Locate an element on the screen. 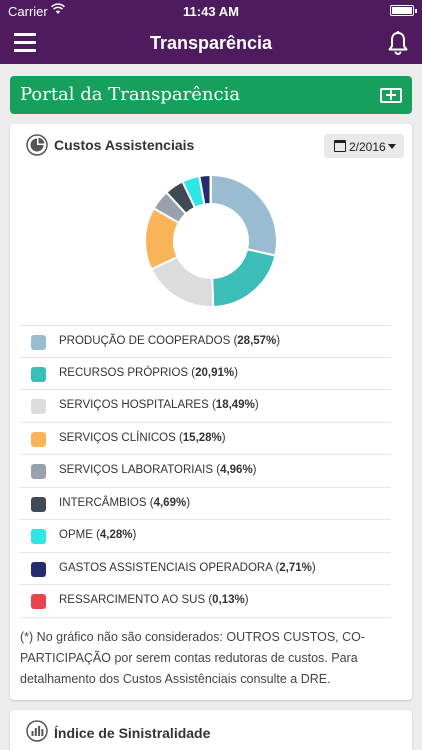 This screenshot has width=422, height=750. legend-item: SERVIÇOS LABORATORIAIS (4,96%) is located at coordinates (205, 471).